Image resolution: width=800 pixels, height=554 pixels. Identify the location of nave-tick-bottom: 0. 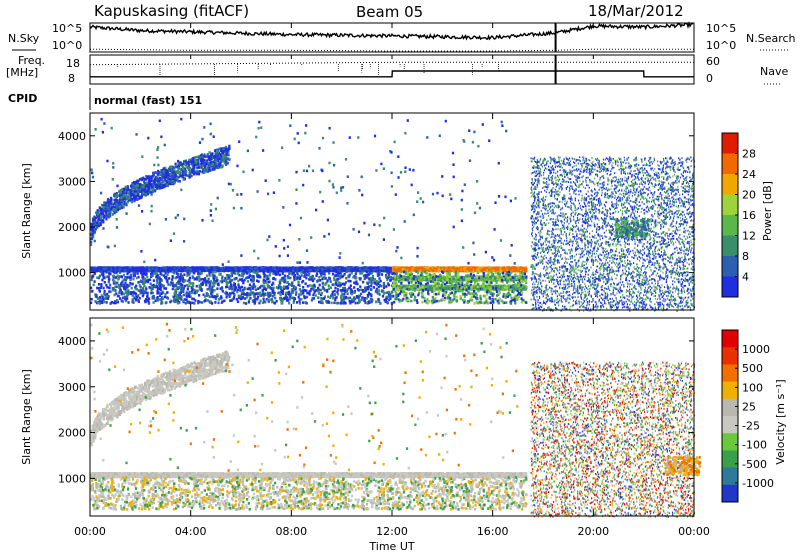
(709, 78).